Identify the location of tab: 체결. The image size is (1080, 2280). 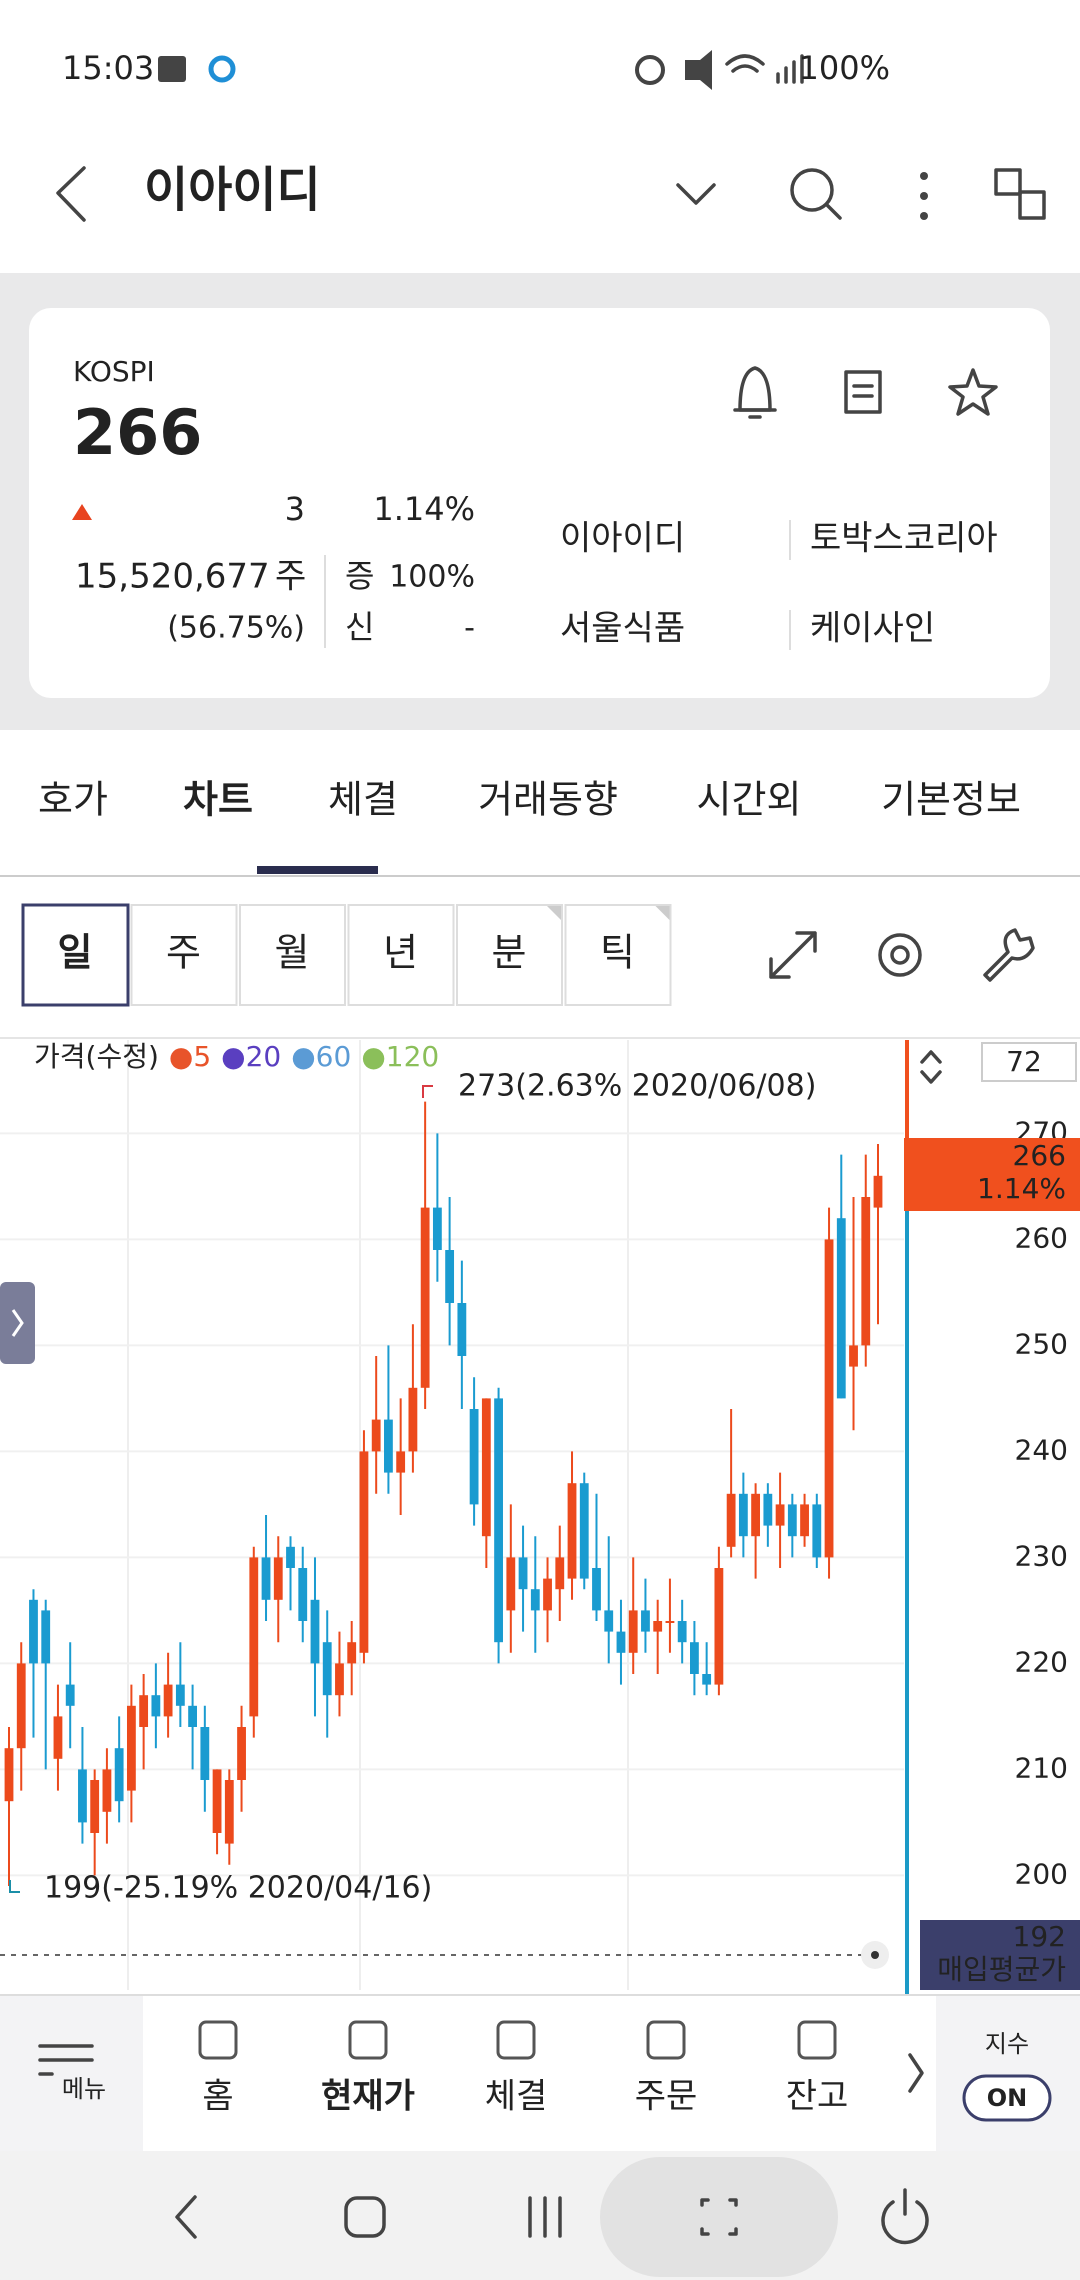
(363, 800).